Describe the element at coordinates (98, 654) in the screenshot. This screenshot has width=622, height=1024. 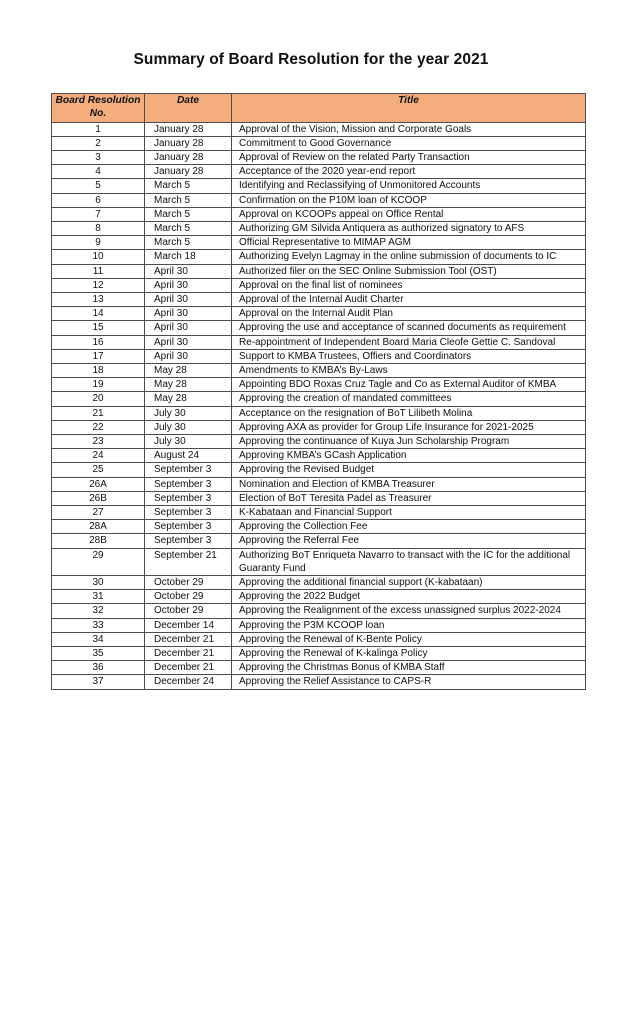
I see `cell-resolution-no: 35` at that location.